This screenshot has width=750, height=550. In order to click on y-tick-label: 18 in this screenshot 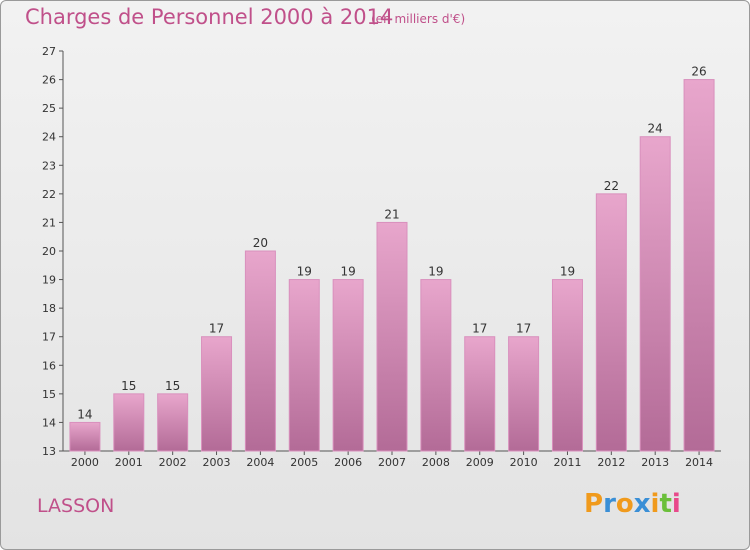, I will do `click(49, 308)`.